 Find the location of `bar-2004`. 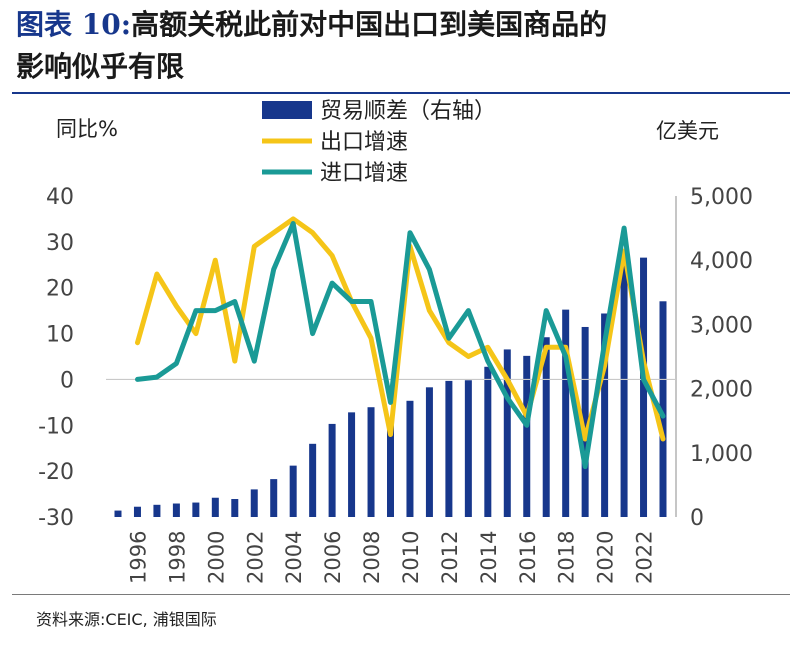

bar-2004 is located at coordinates (293, 491).